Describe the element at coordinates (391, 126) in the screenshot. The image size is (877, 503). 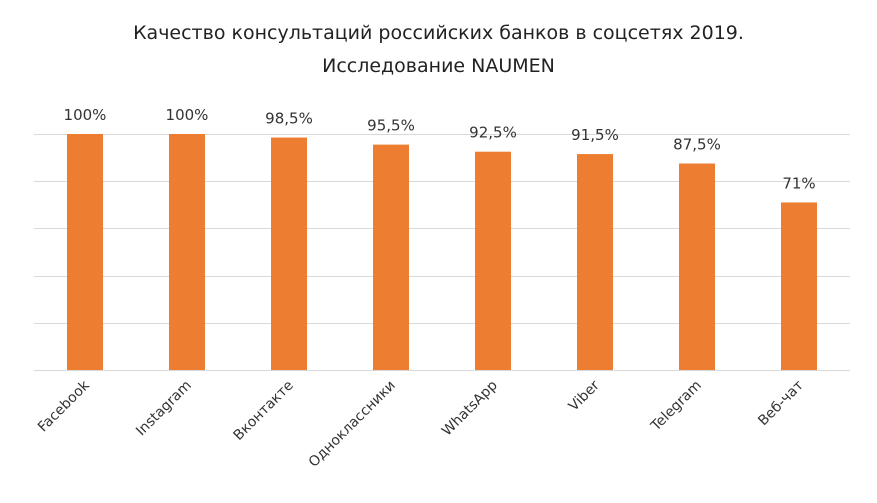
I see `data-label: 95,5%` at that location.